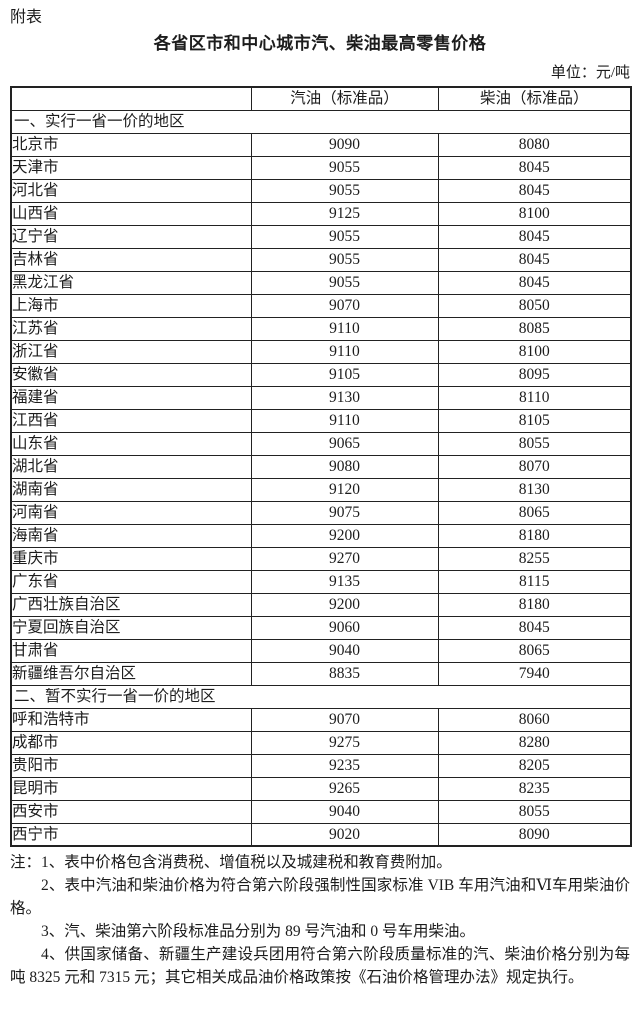 The height and width of the screenshot is (1021, 640). Describe the element at coordinates (131, 374) in the screenshot. I see `region-cell: 安徽省` at that location.